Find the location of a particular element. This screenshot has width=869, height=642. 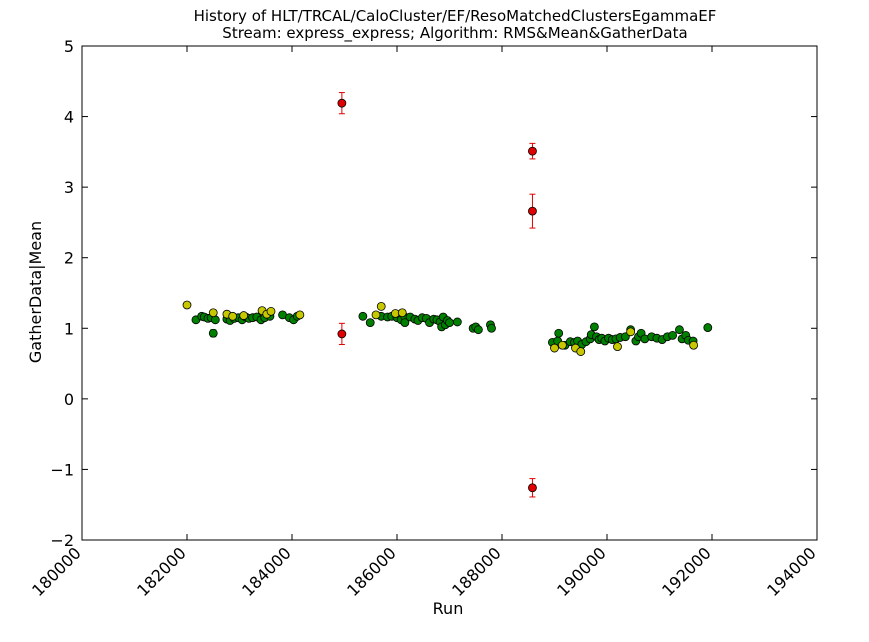

y-tick-label: 0 is located at coordinates (69, 399).